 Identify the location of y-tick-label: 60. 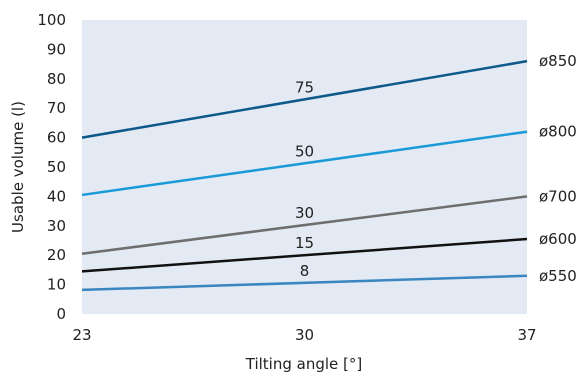
(56, 138).